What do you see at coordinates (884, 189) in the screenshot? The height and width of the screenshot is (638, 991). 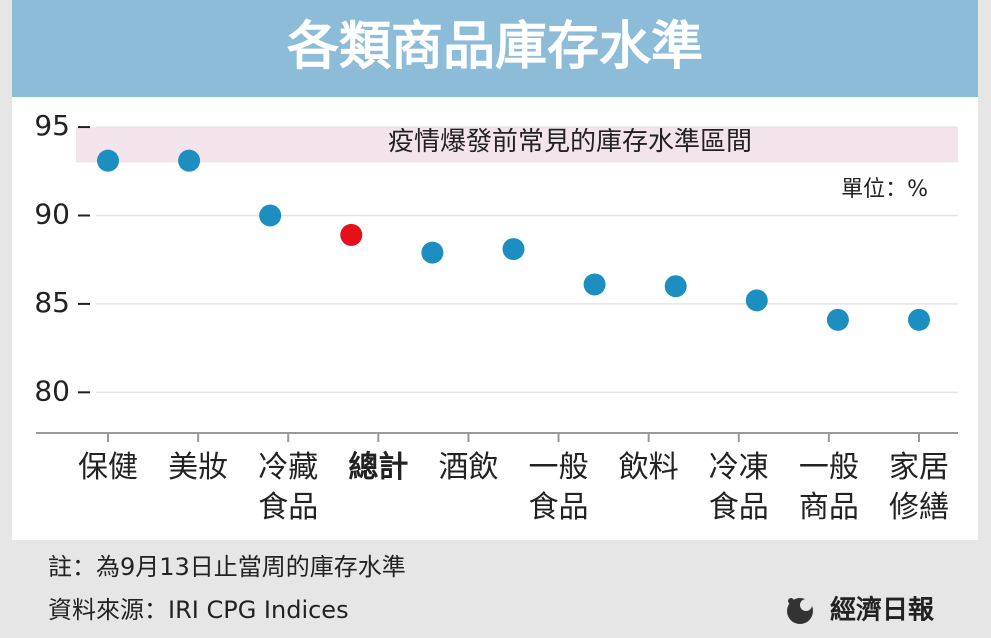 I see `unit-label: 單位：%` at bounding box center [884, 189].